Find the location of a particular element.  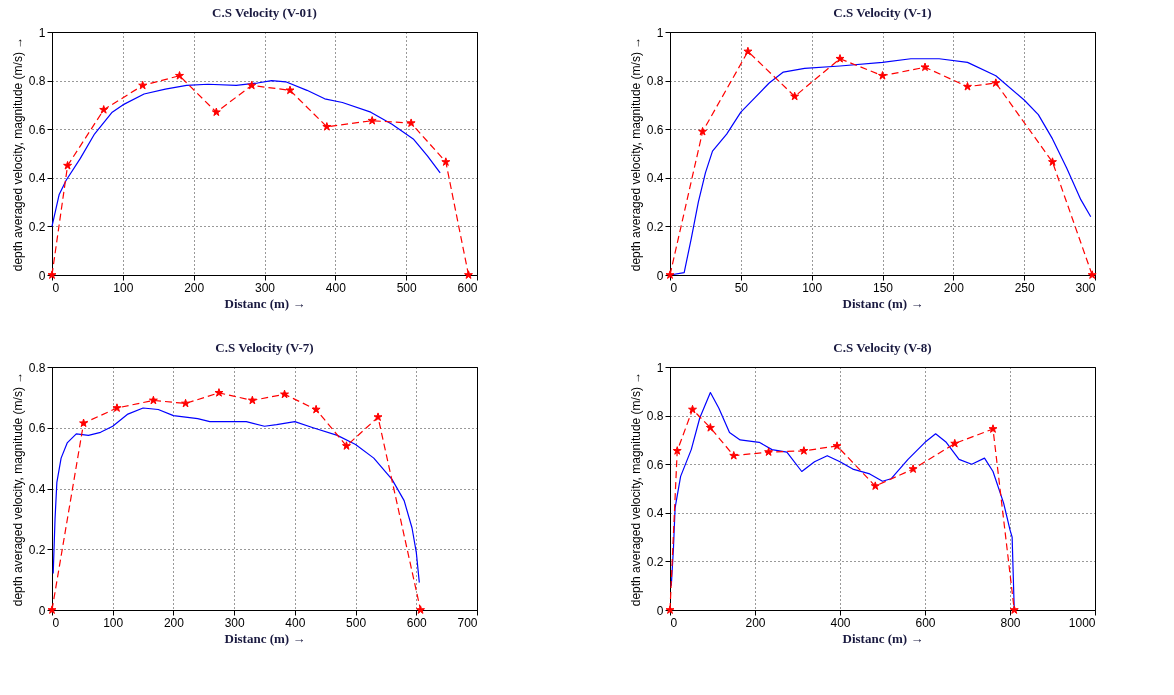

x-tick-label: 700 is located at coordinates (467, 622).